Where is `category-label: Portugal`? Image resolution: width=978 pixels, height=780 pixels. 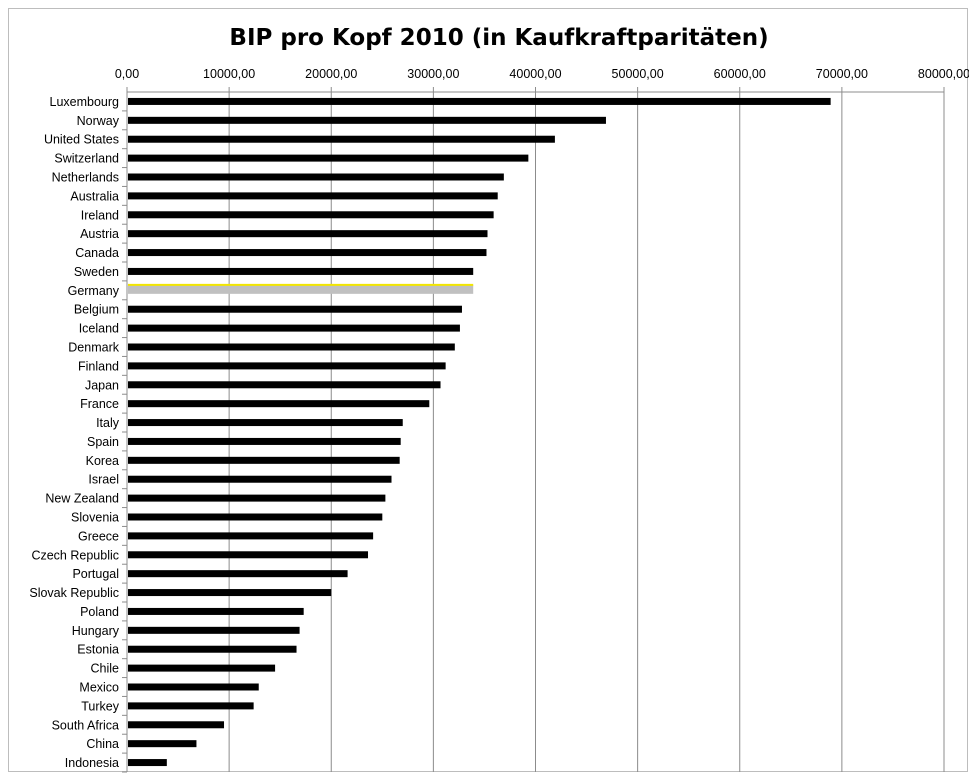 category-label: Portugal is located at coordinates (95, 574).